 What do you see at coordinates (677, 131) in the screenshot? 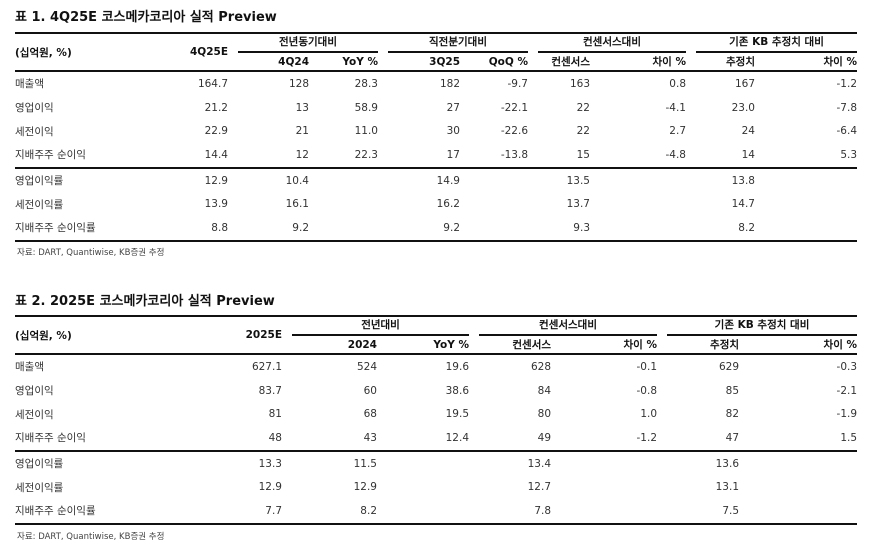
I see `cell-value: 2.7` at bounding box center [677, 131].